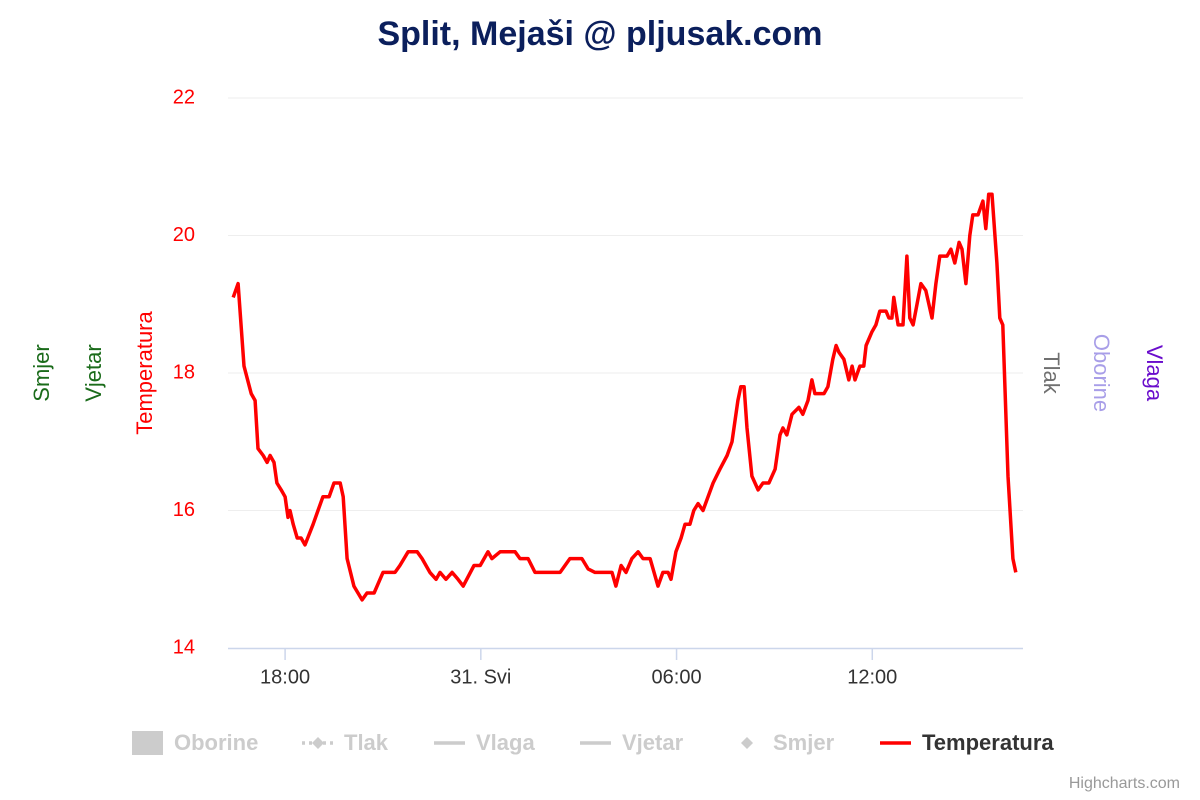 Image resolution: width=1200 pixels, height=800 pixels. Describe the element at coordinates (1051, 373) in the screenshot. I see `axis-title: Tlak` at that location.